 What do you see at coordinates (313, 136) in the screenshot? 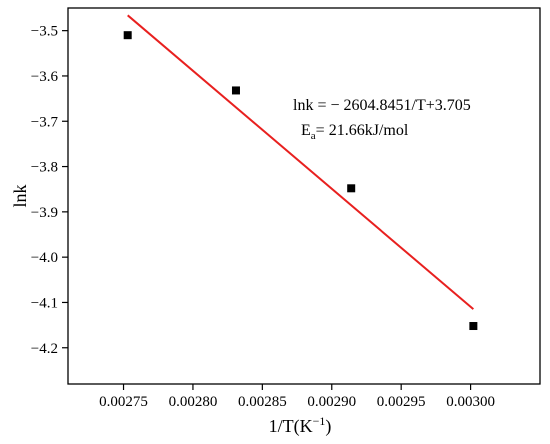
I see `ea-subscript: a` at bounding box center [313, 136].